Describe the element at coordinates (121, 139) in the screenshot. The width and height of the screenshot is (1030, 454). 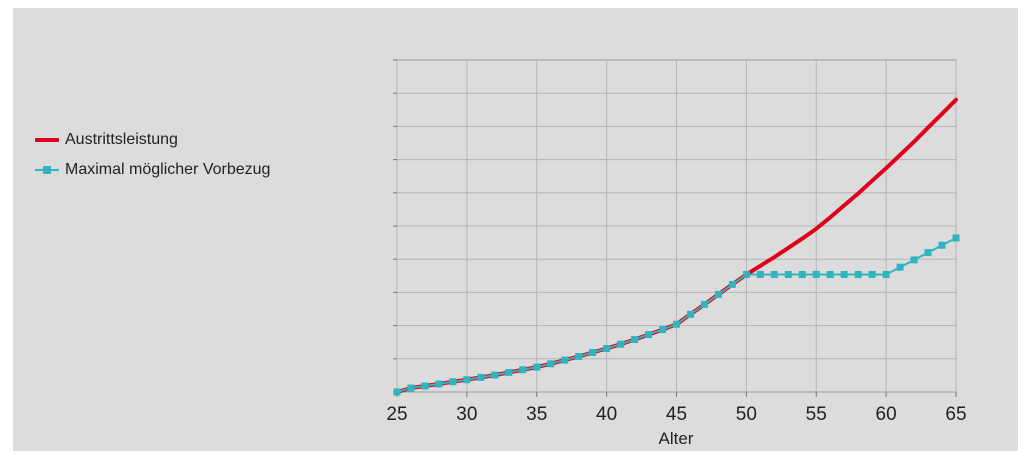
I see `legend-label: Austrittsleistung` at that location.